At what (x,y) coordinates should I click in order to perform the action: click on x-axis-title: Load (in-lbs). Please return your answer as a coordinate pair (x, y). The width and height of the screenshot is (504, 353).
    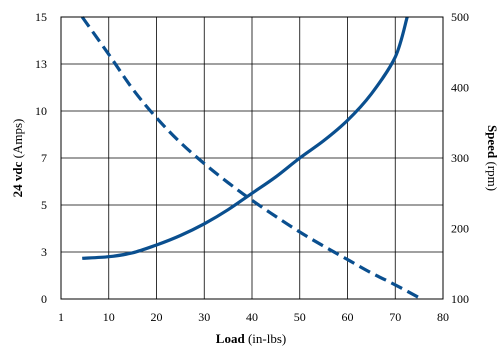
    Looking at the image, I should click on (251, 338).